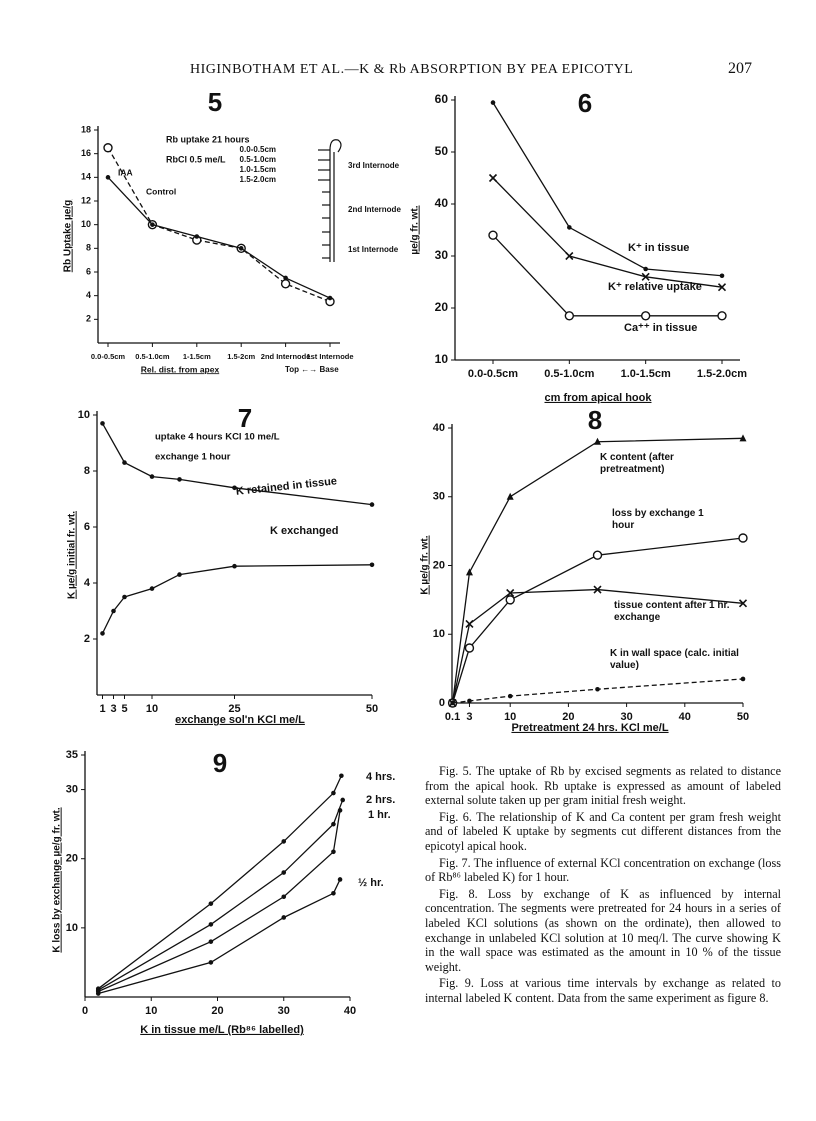  What do you see at coordinates (57, 879) in the screenshot?
I see `y-axis-label: K loss by exchange µe/g fr. wt.` at bounding box center [57, 879].